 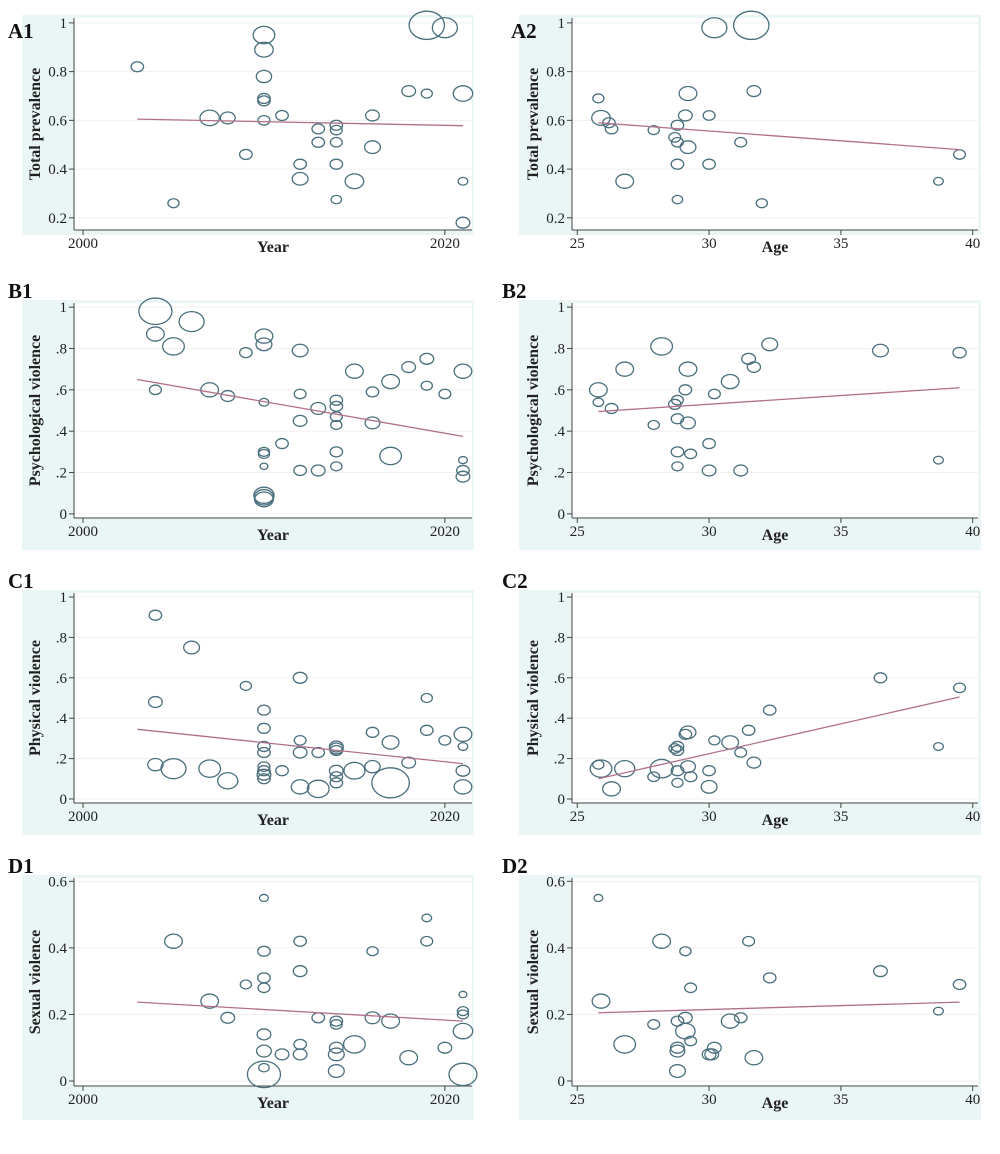 I want to click on y-axis-title: Physical violence, so click(x=533, y=698).